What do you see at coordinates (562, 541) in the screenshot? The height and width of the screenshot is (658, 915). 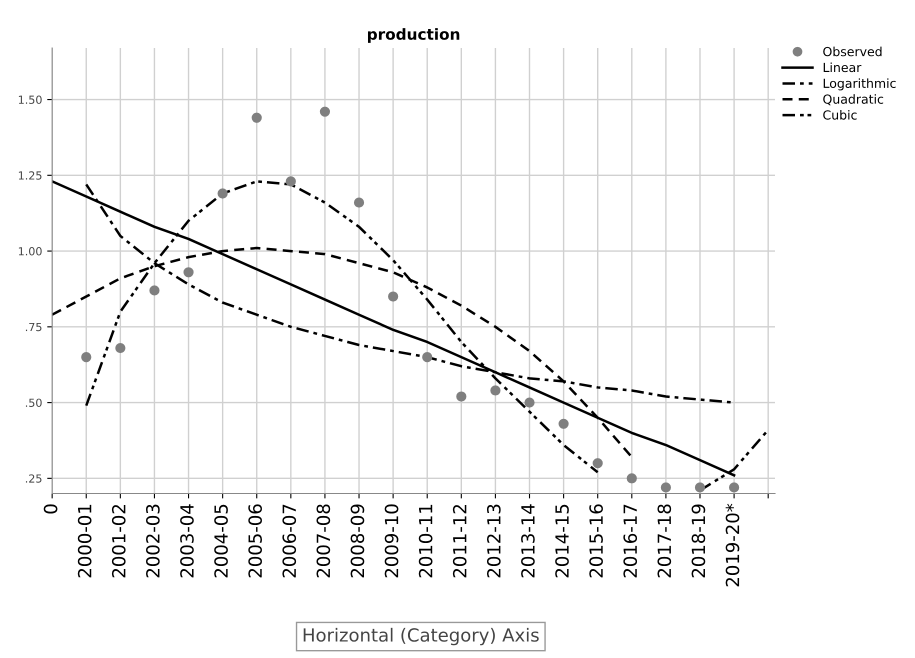 I see `x-tick-label: 2014-15` at bounding box center [562, 541].